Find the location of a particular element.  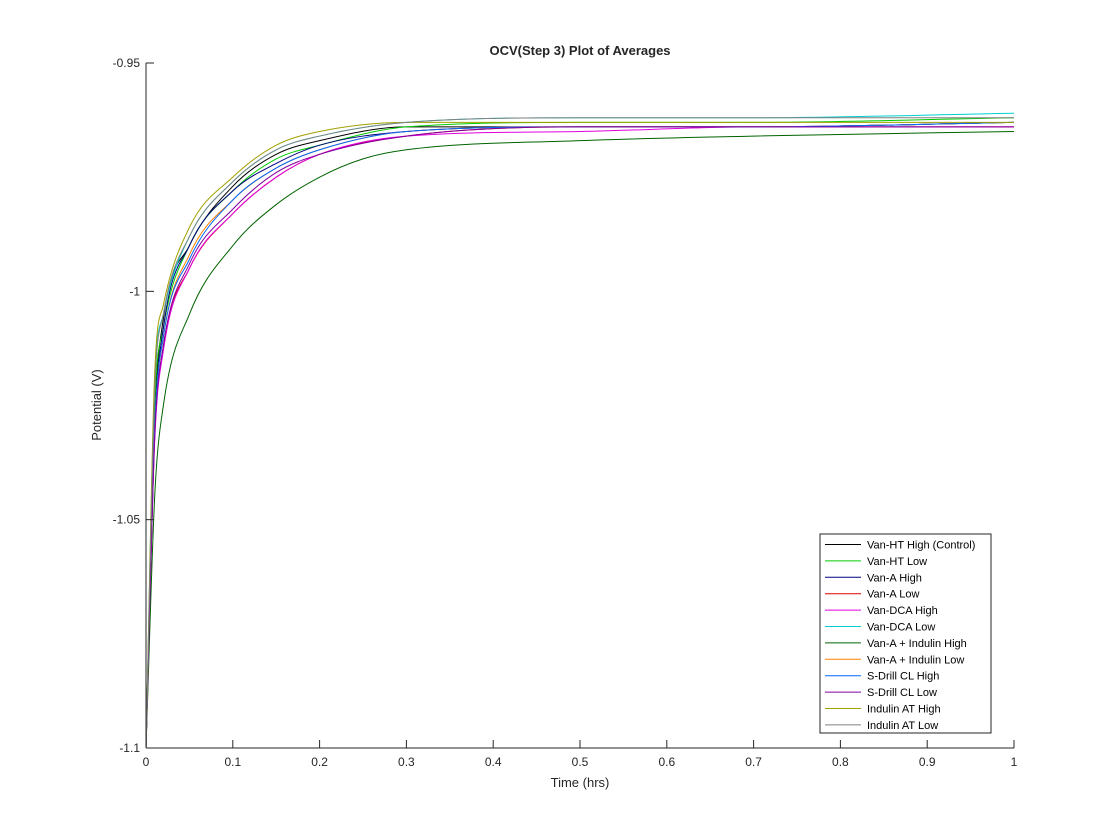

y-ticks: -1.1 -1.05 -1 -0.95 is located at coordinates (133, 405).